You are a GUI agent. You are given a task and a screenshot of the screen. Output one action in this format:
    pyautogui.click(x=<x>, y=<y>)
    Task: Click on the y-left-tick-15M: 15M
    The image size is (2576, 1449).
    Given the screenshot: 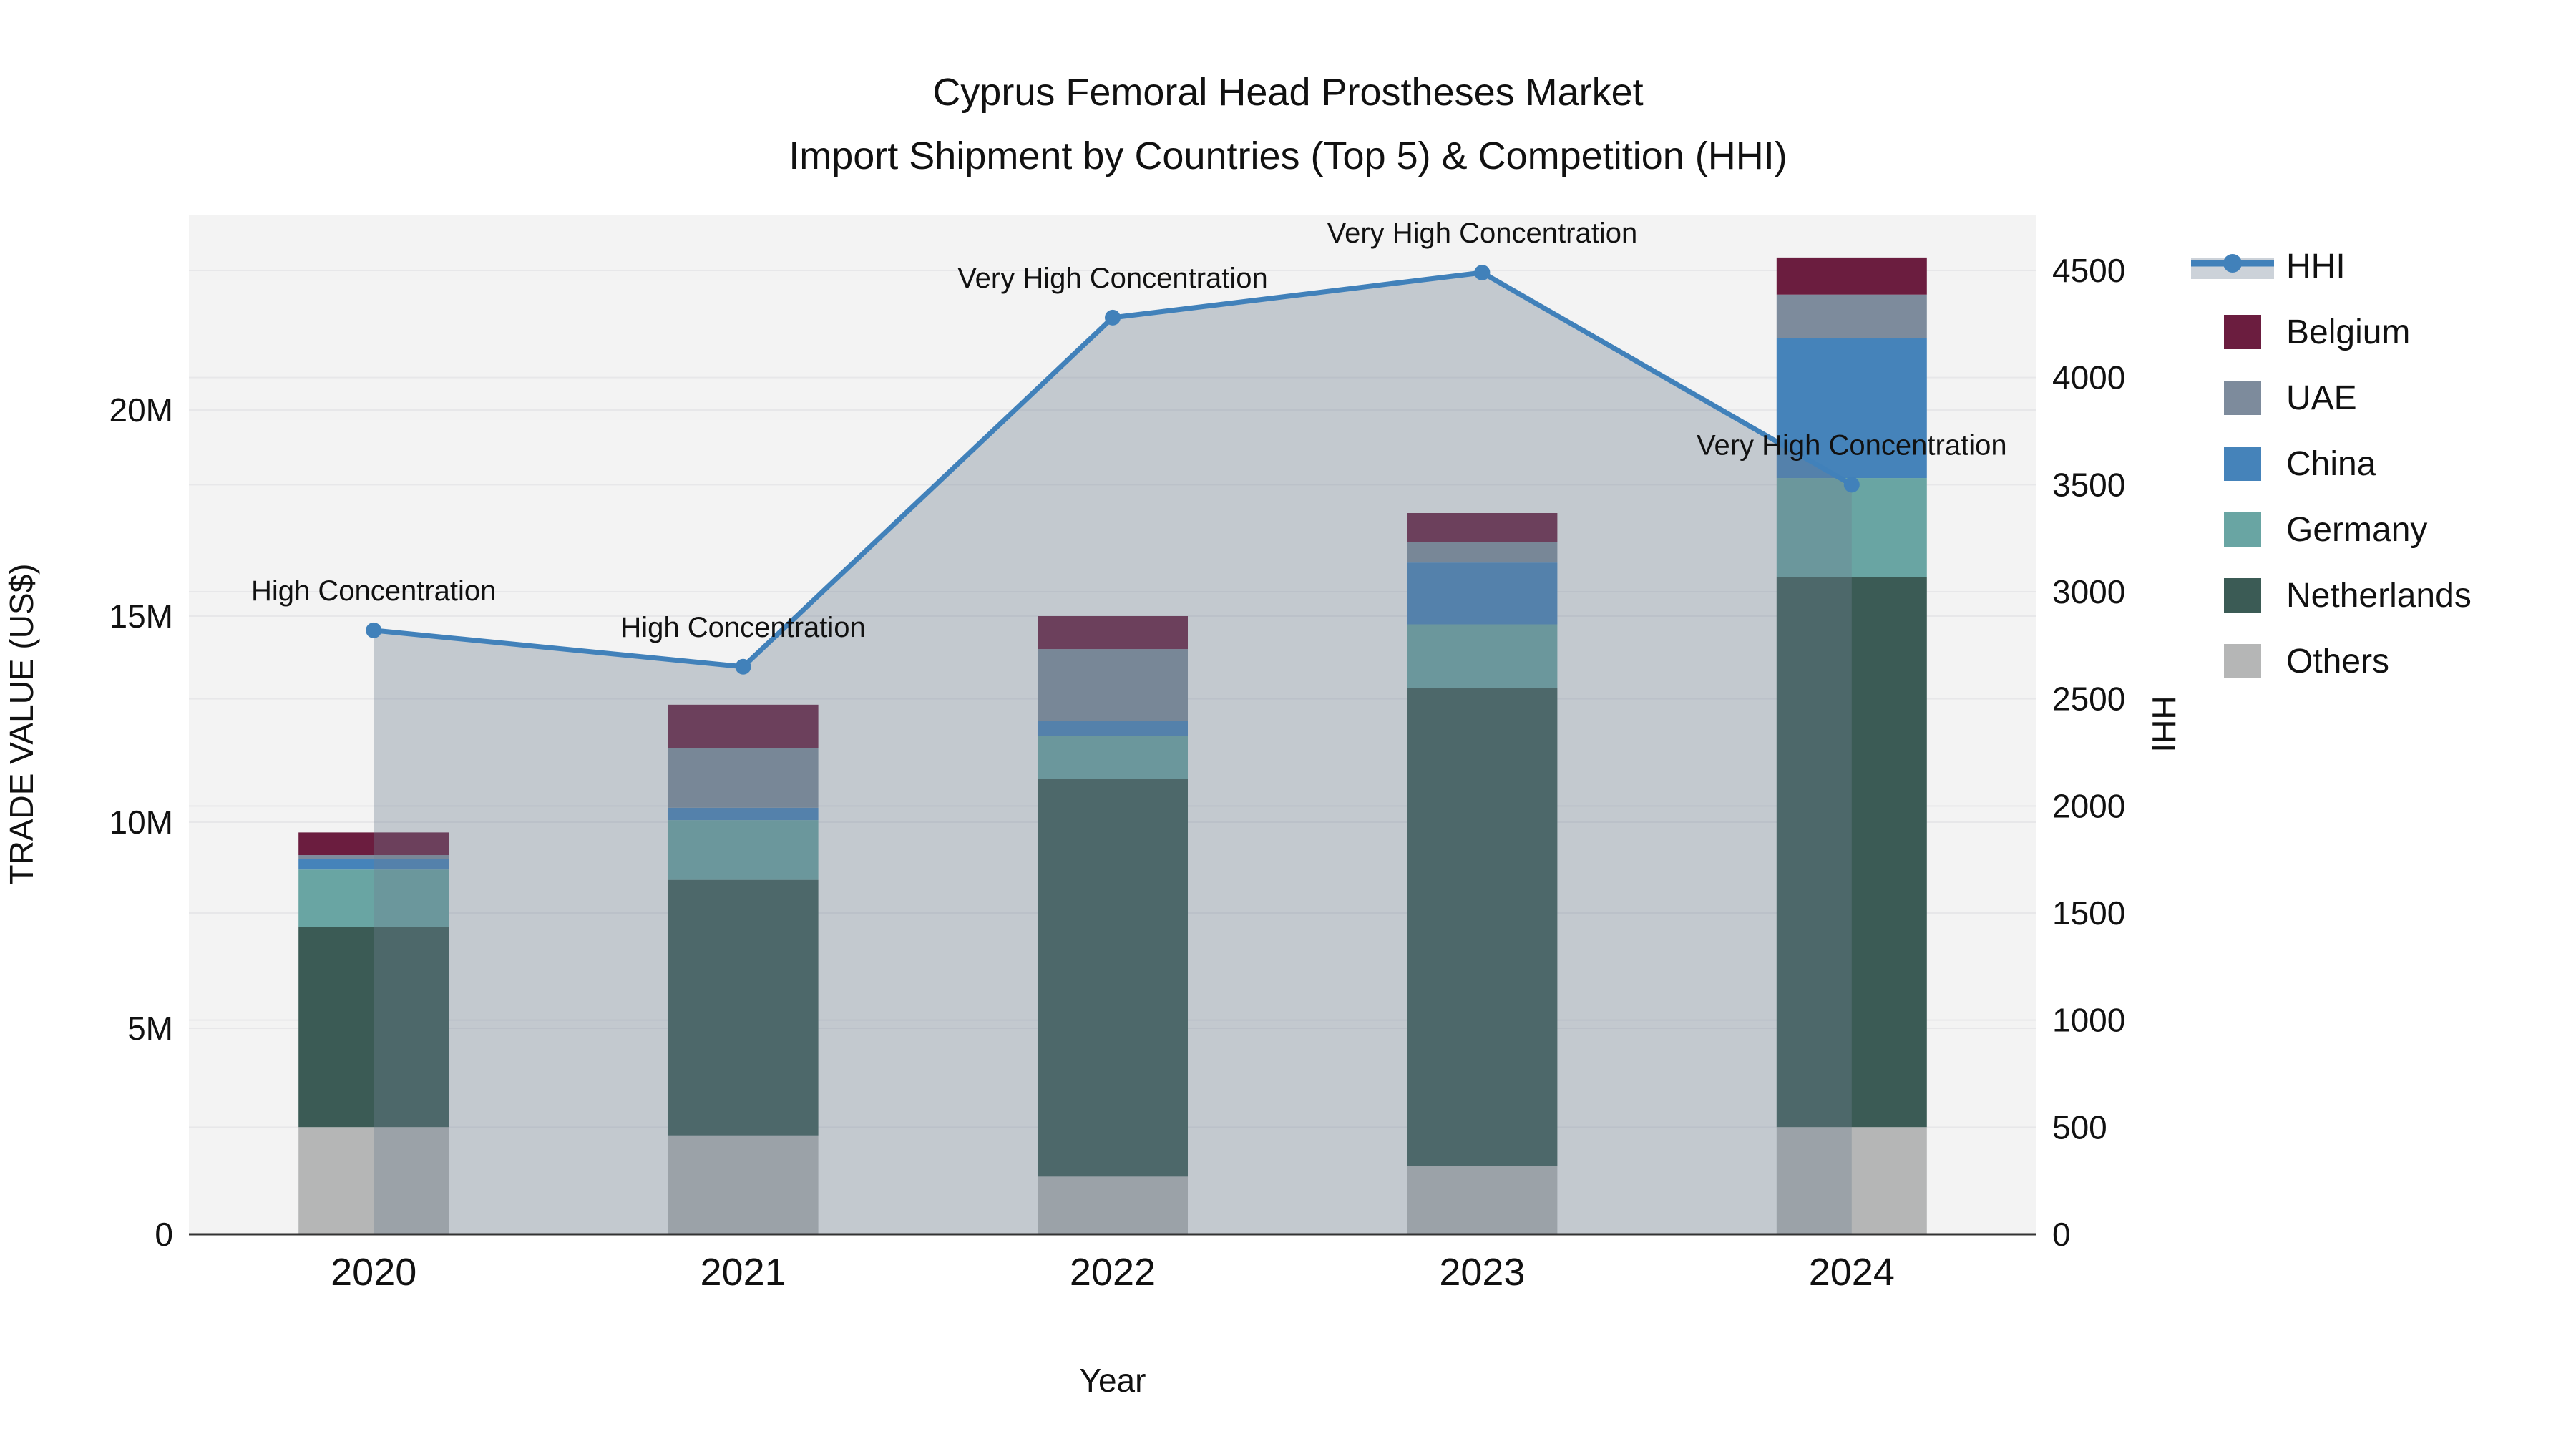 What is the action you would take?
    pyautogui.click(x=141, y=616)
    